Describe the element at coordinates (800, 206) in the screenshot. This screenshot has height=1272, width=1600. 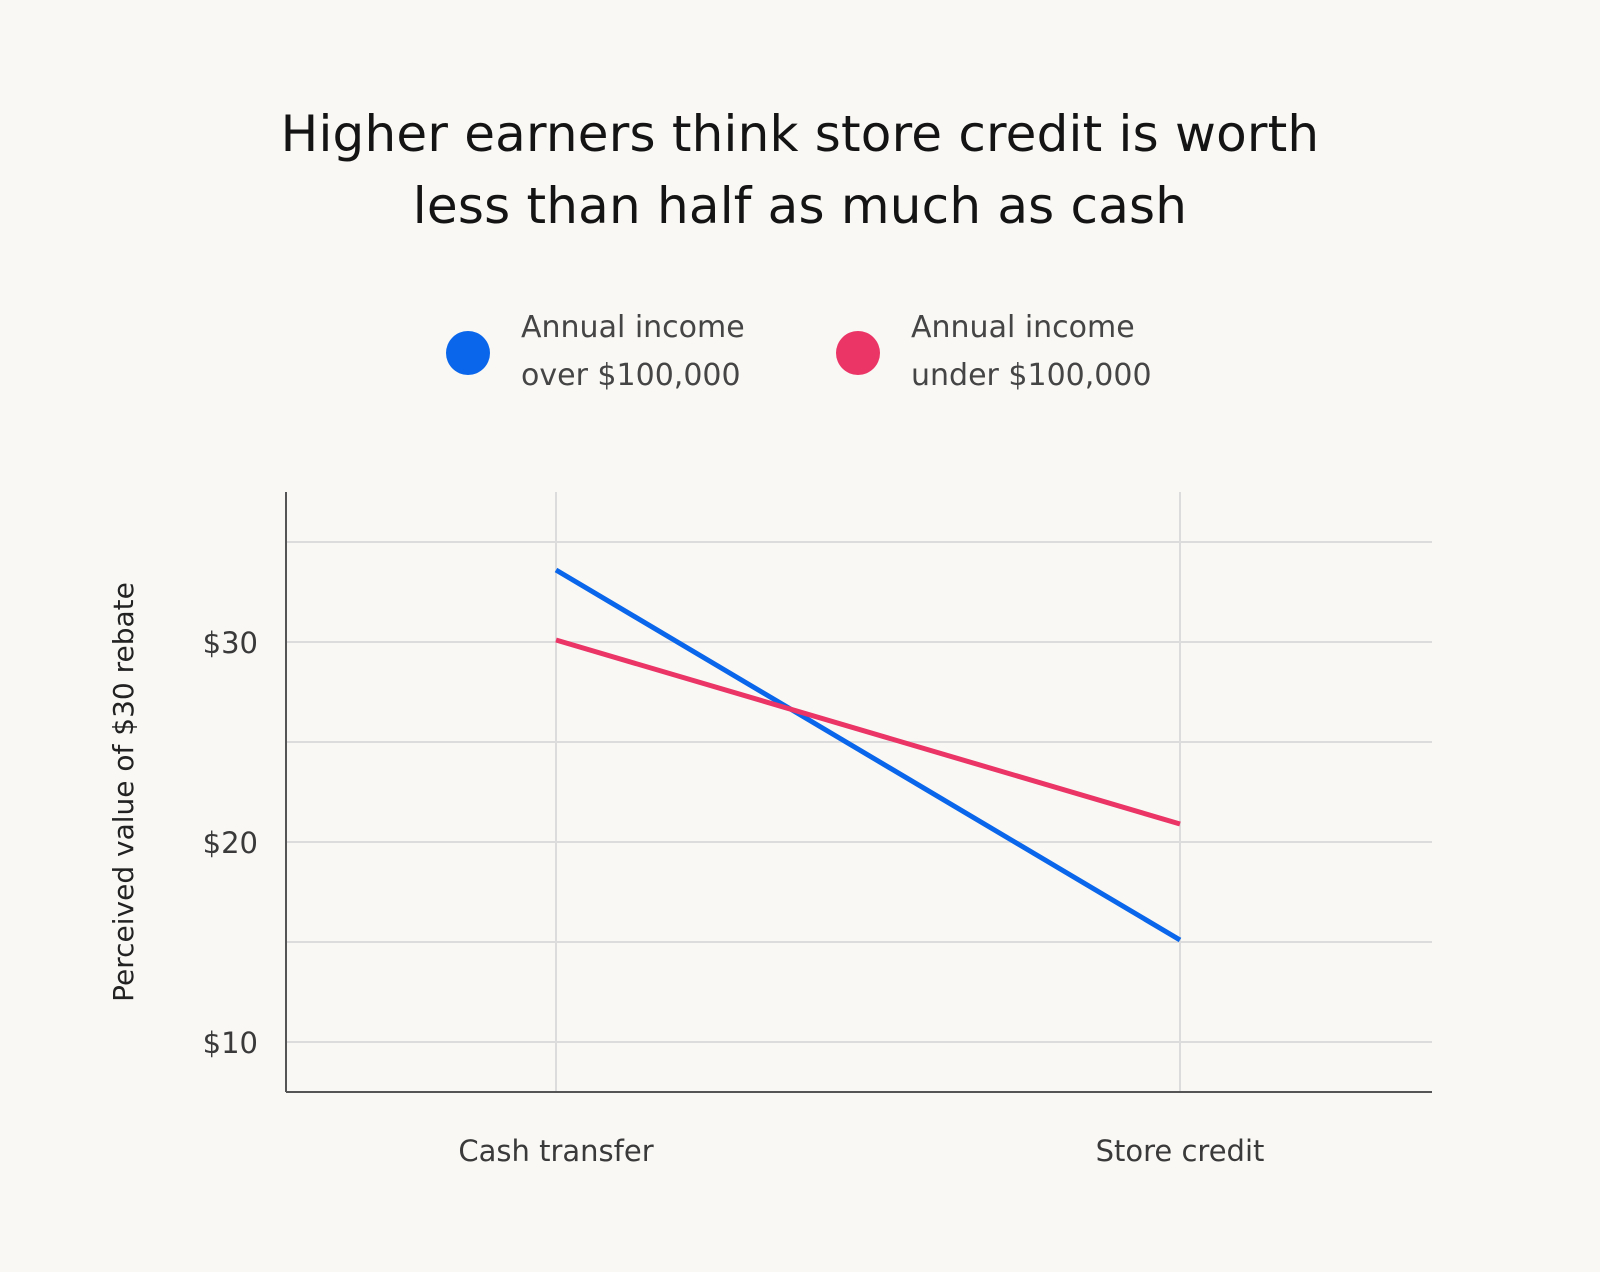
I see `chart-title-line-2: less than half as much as cash` at that location.